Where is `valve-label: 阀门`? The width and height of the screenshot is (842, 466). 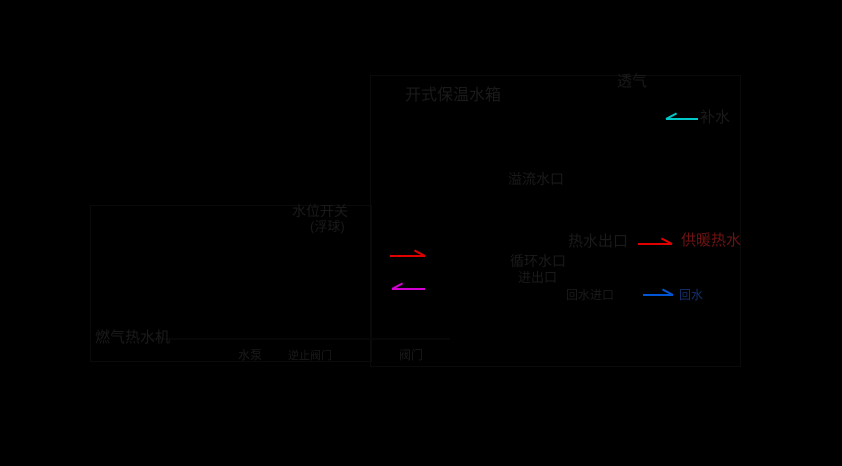 valve-label: 阀门 is located at coordinates (411, 355).